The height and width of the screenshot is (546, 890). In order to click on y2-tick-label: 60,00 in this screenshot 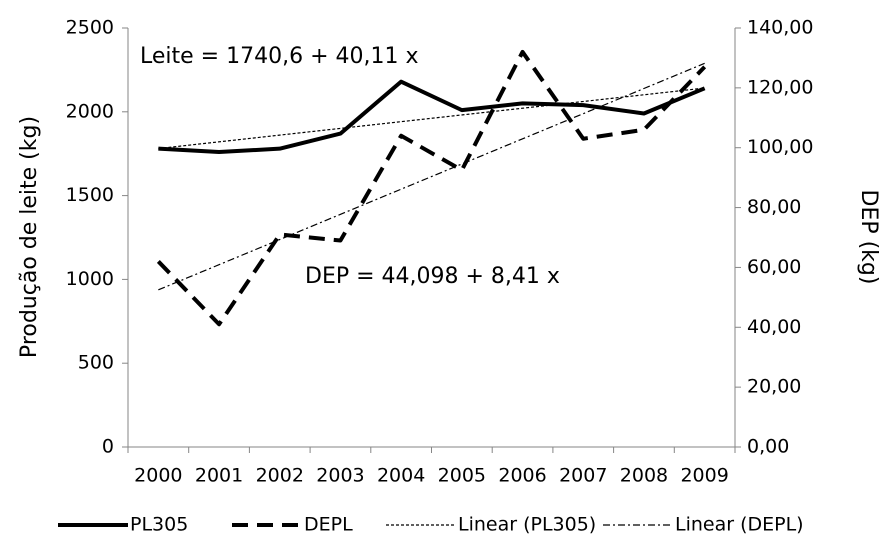, I will do `click(774, 267)`.